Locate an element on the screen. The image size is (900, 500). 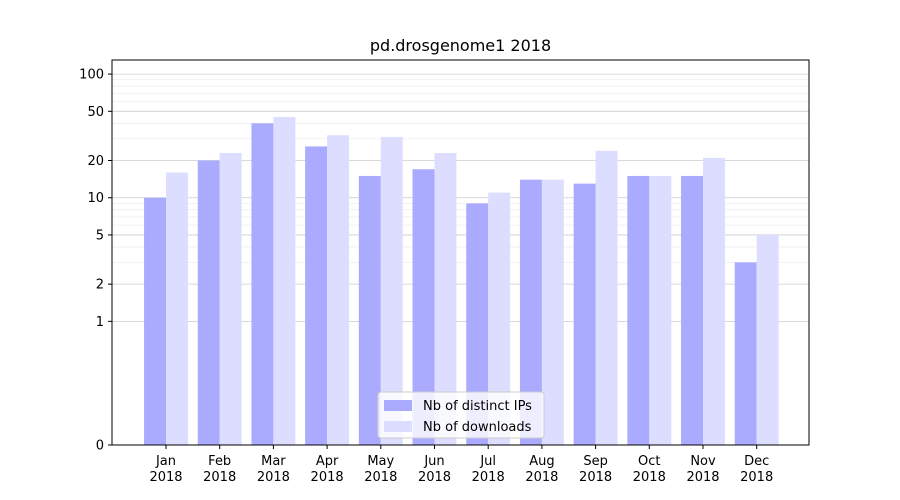
x-tick-label: Oct 2018 is located at coordinates (649, 469).